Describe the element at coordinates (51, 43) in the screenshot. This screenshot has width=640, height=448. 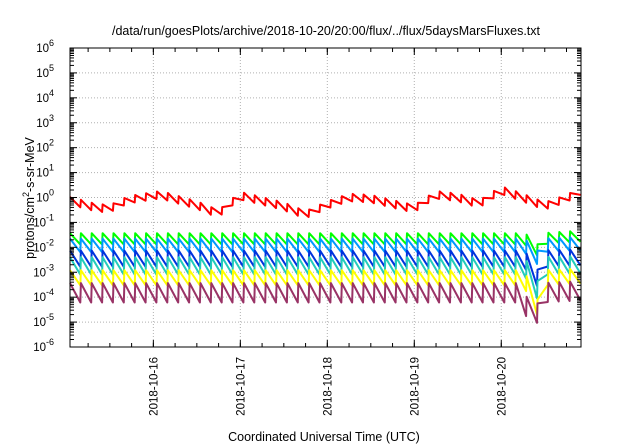
I see `y-tick-exponent: 6` at that location.